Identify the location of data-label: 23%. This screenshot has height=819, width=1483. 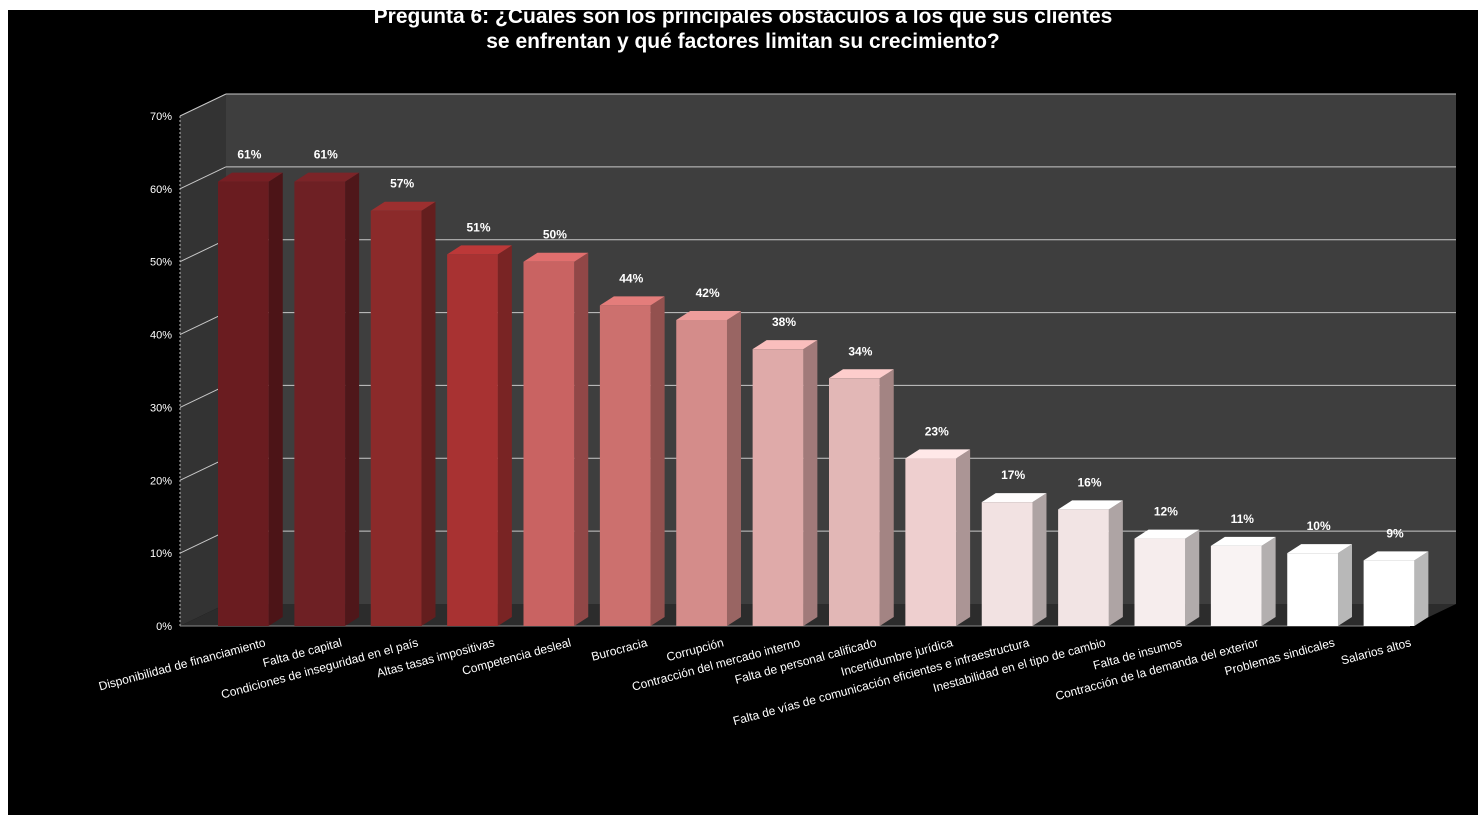
(937, 431).